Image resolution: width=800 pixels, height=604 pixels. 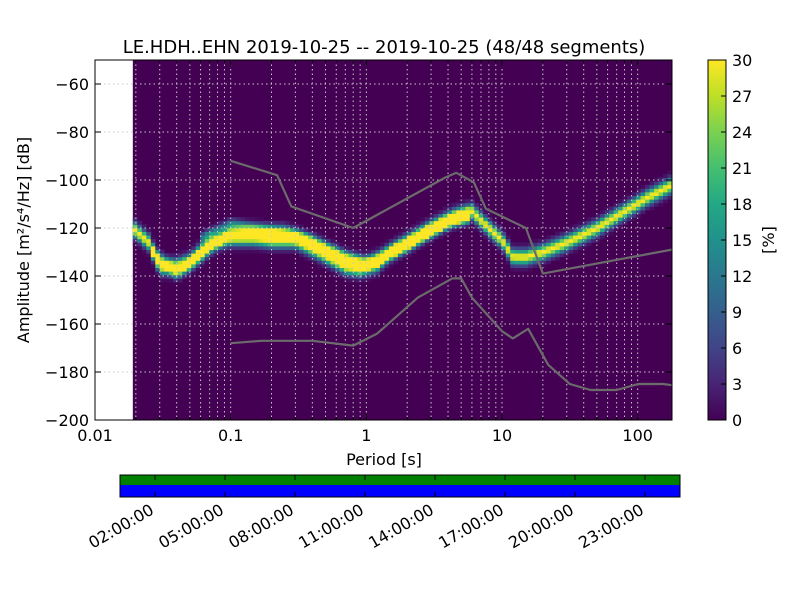 What do you see at coordinates (742, 276) in the screenshot?
I see `colorbar-tick-label: 12` at bounding box center [742, 276].